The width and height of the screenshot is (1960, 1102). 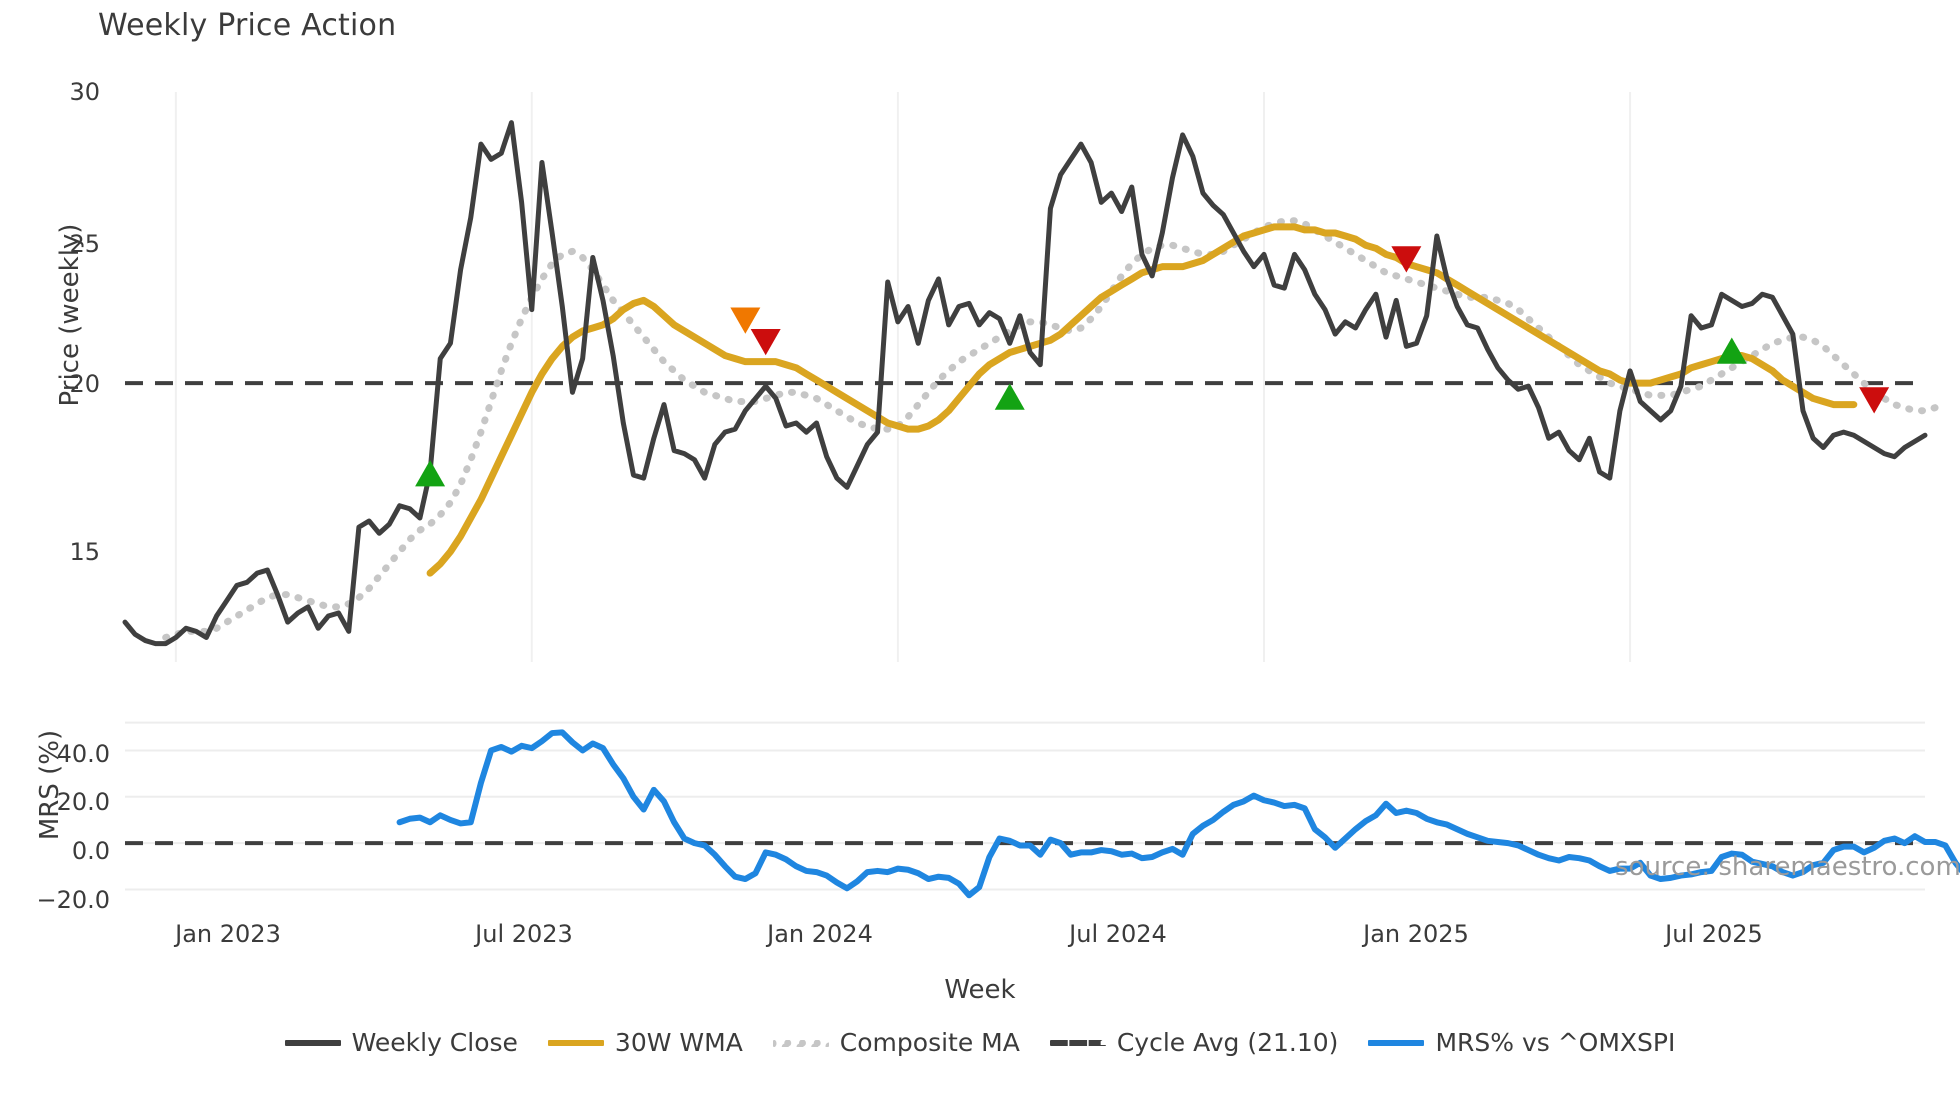 What do you see at coordinates (929, 1042) in the screenshot?
I see `legend-composite-ma-label: Composite MA` at bounding box center [929, 1042].